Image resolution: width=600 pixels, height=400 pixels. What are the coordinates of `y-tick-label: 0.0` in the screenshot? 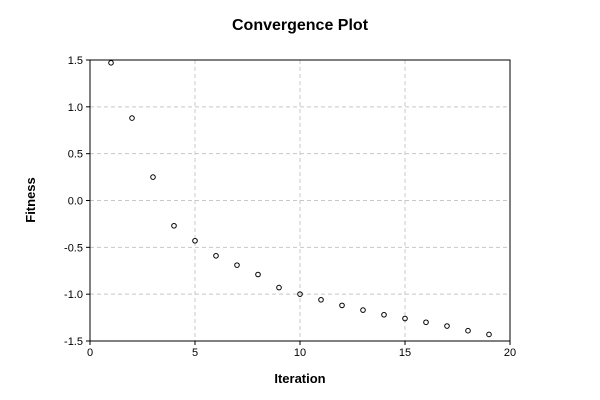 It's located at (75, 202).